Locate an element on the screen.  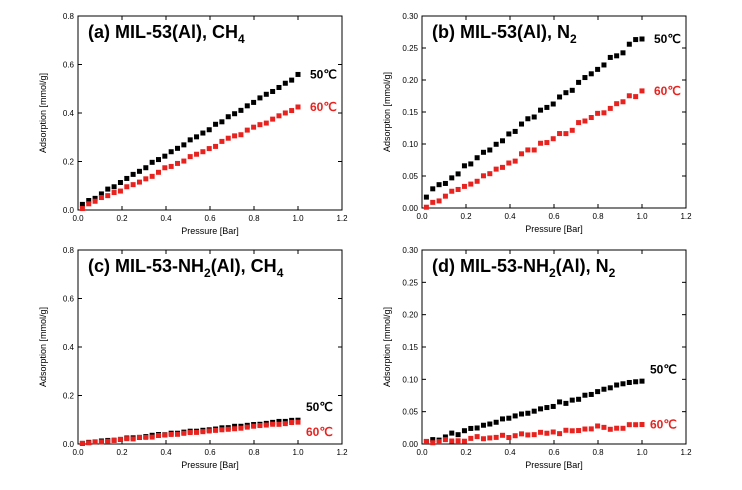
panel-title: (b) MIL-53(Al), N2 is located at coordinates (504, 34).